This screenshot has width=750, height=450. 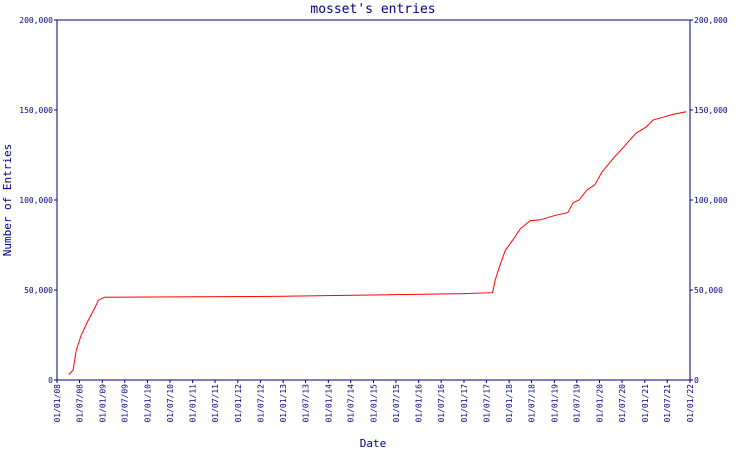 I want to click on x-tick-label: 01/01/17, so click(x=464, y=403).